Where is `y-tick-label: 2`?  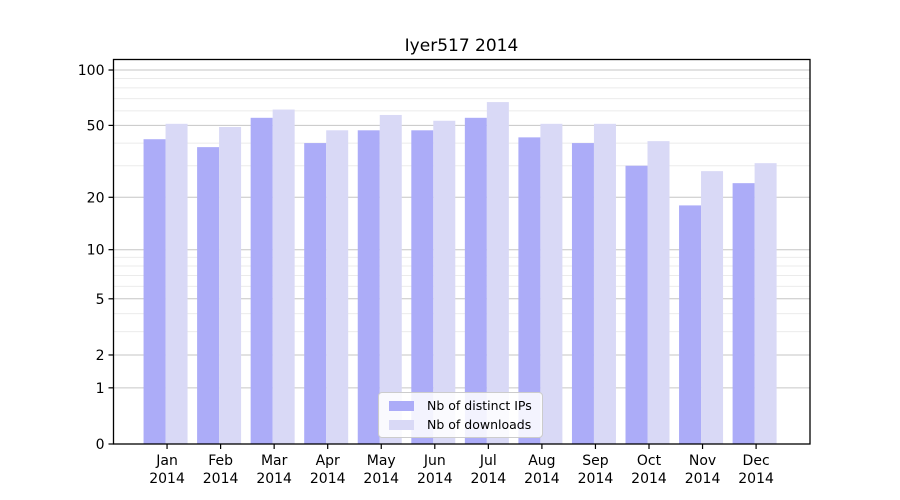 y-tick-label: 2 is located at coordinates (100, 356).